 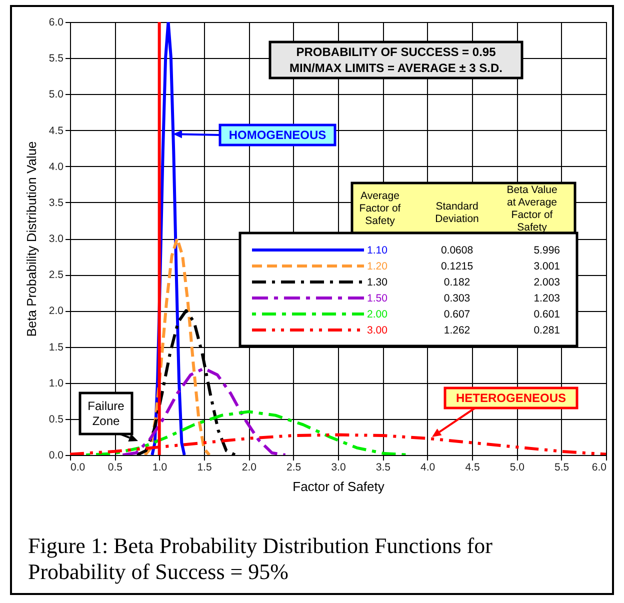 I want to click on annotation: 0.281, so click(x=547, y=330).